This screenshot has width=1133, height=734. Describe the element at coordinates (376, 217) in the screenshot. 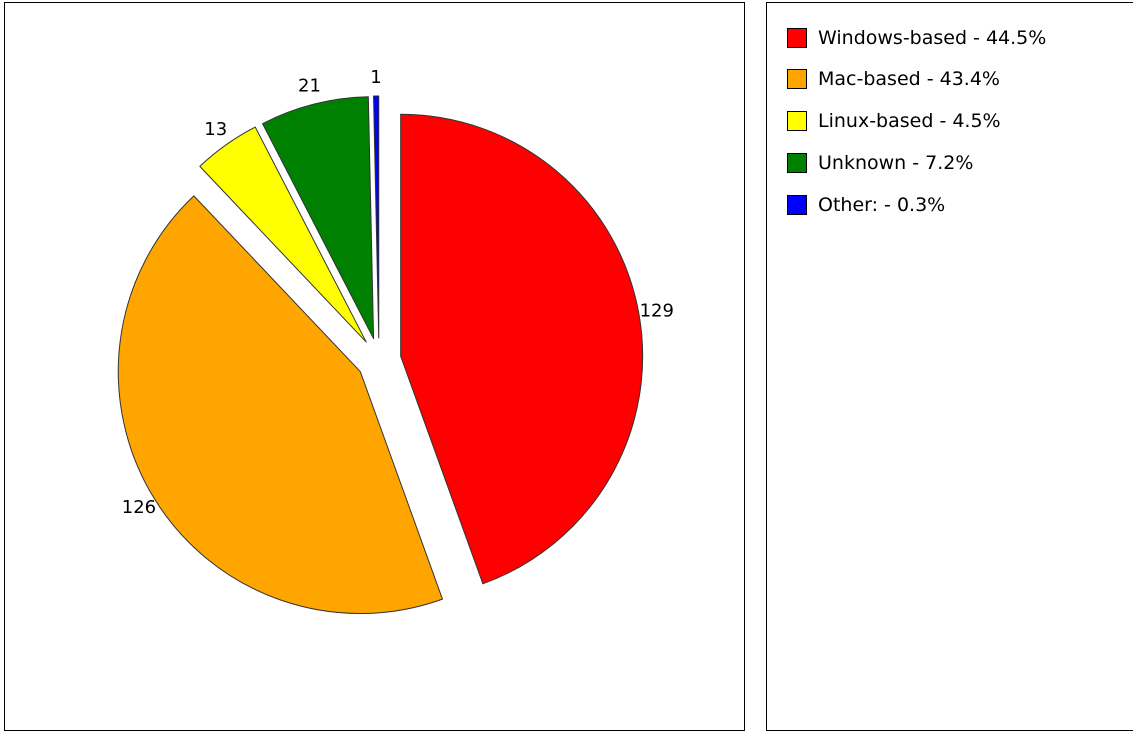

I see `pie-slice-other` at that location.